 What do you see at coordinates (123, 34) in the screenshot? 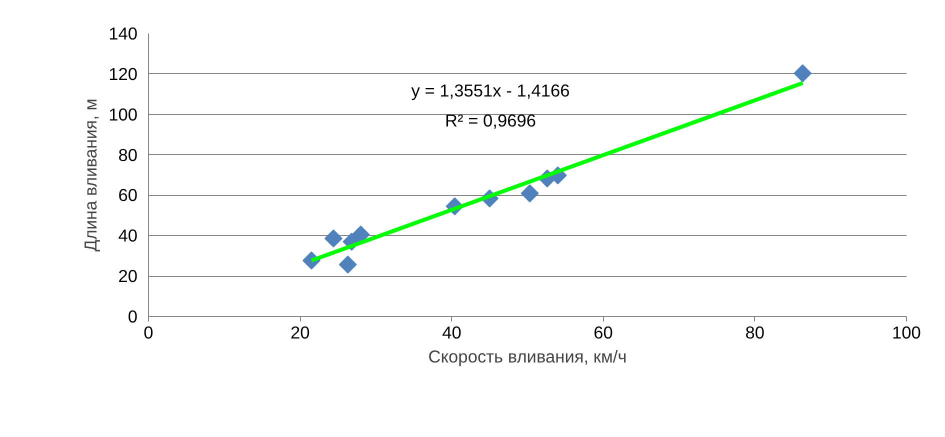
I see `y-tick-label: 140` at bounding box center [123, 34].